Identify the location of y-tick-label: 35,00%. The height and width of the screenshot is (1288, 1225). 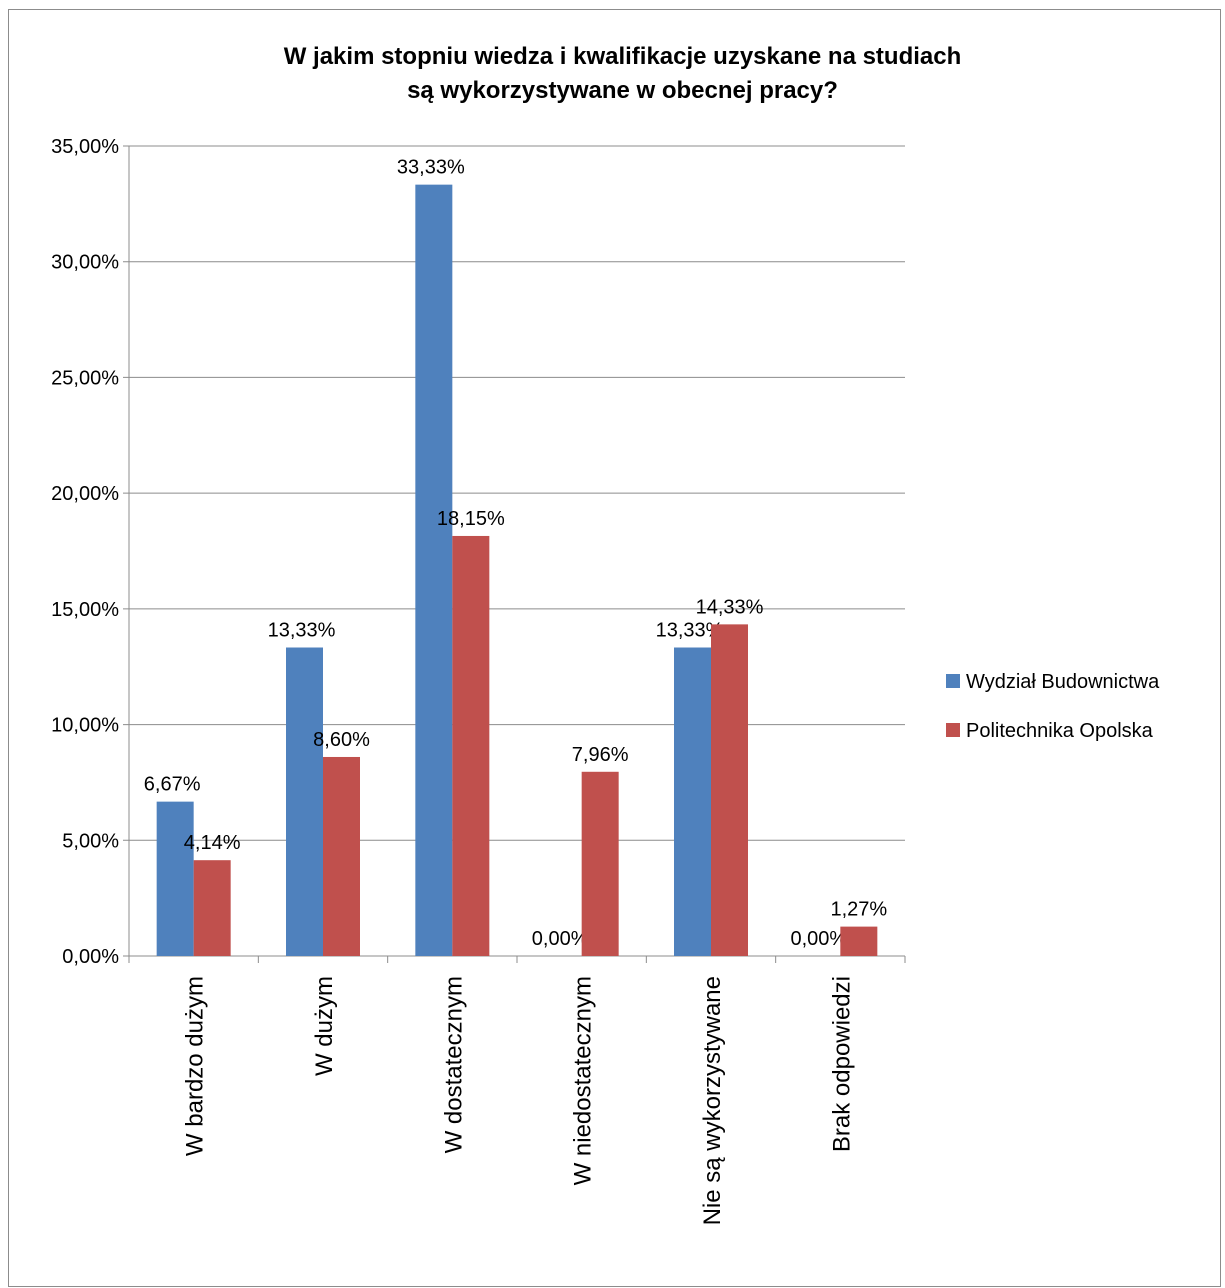
(85, 147).